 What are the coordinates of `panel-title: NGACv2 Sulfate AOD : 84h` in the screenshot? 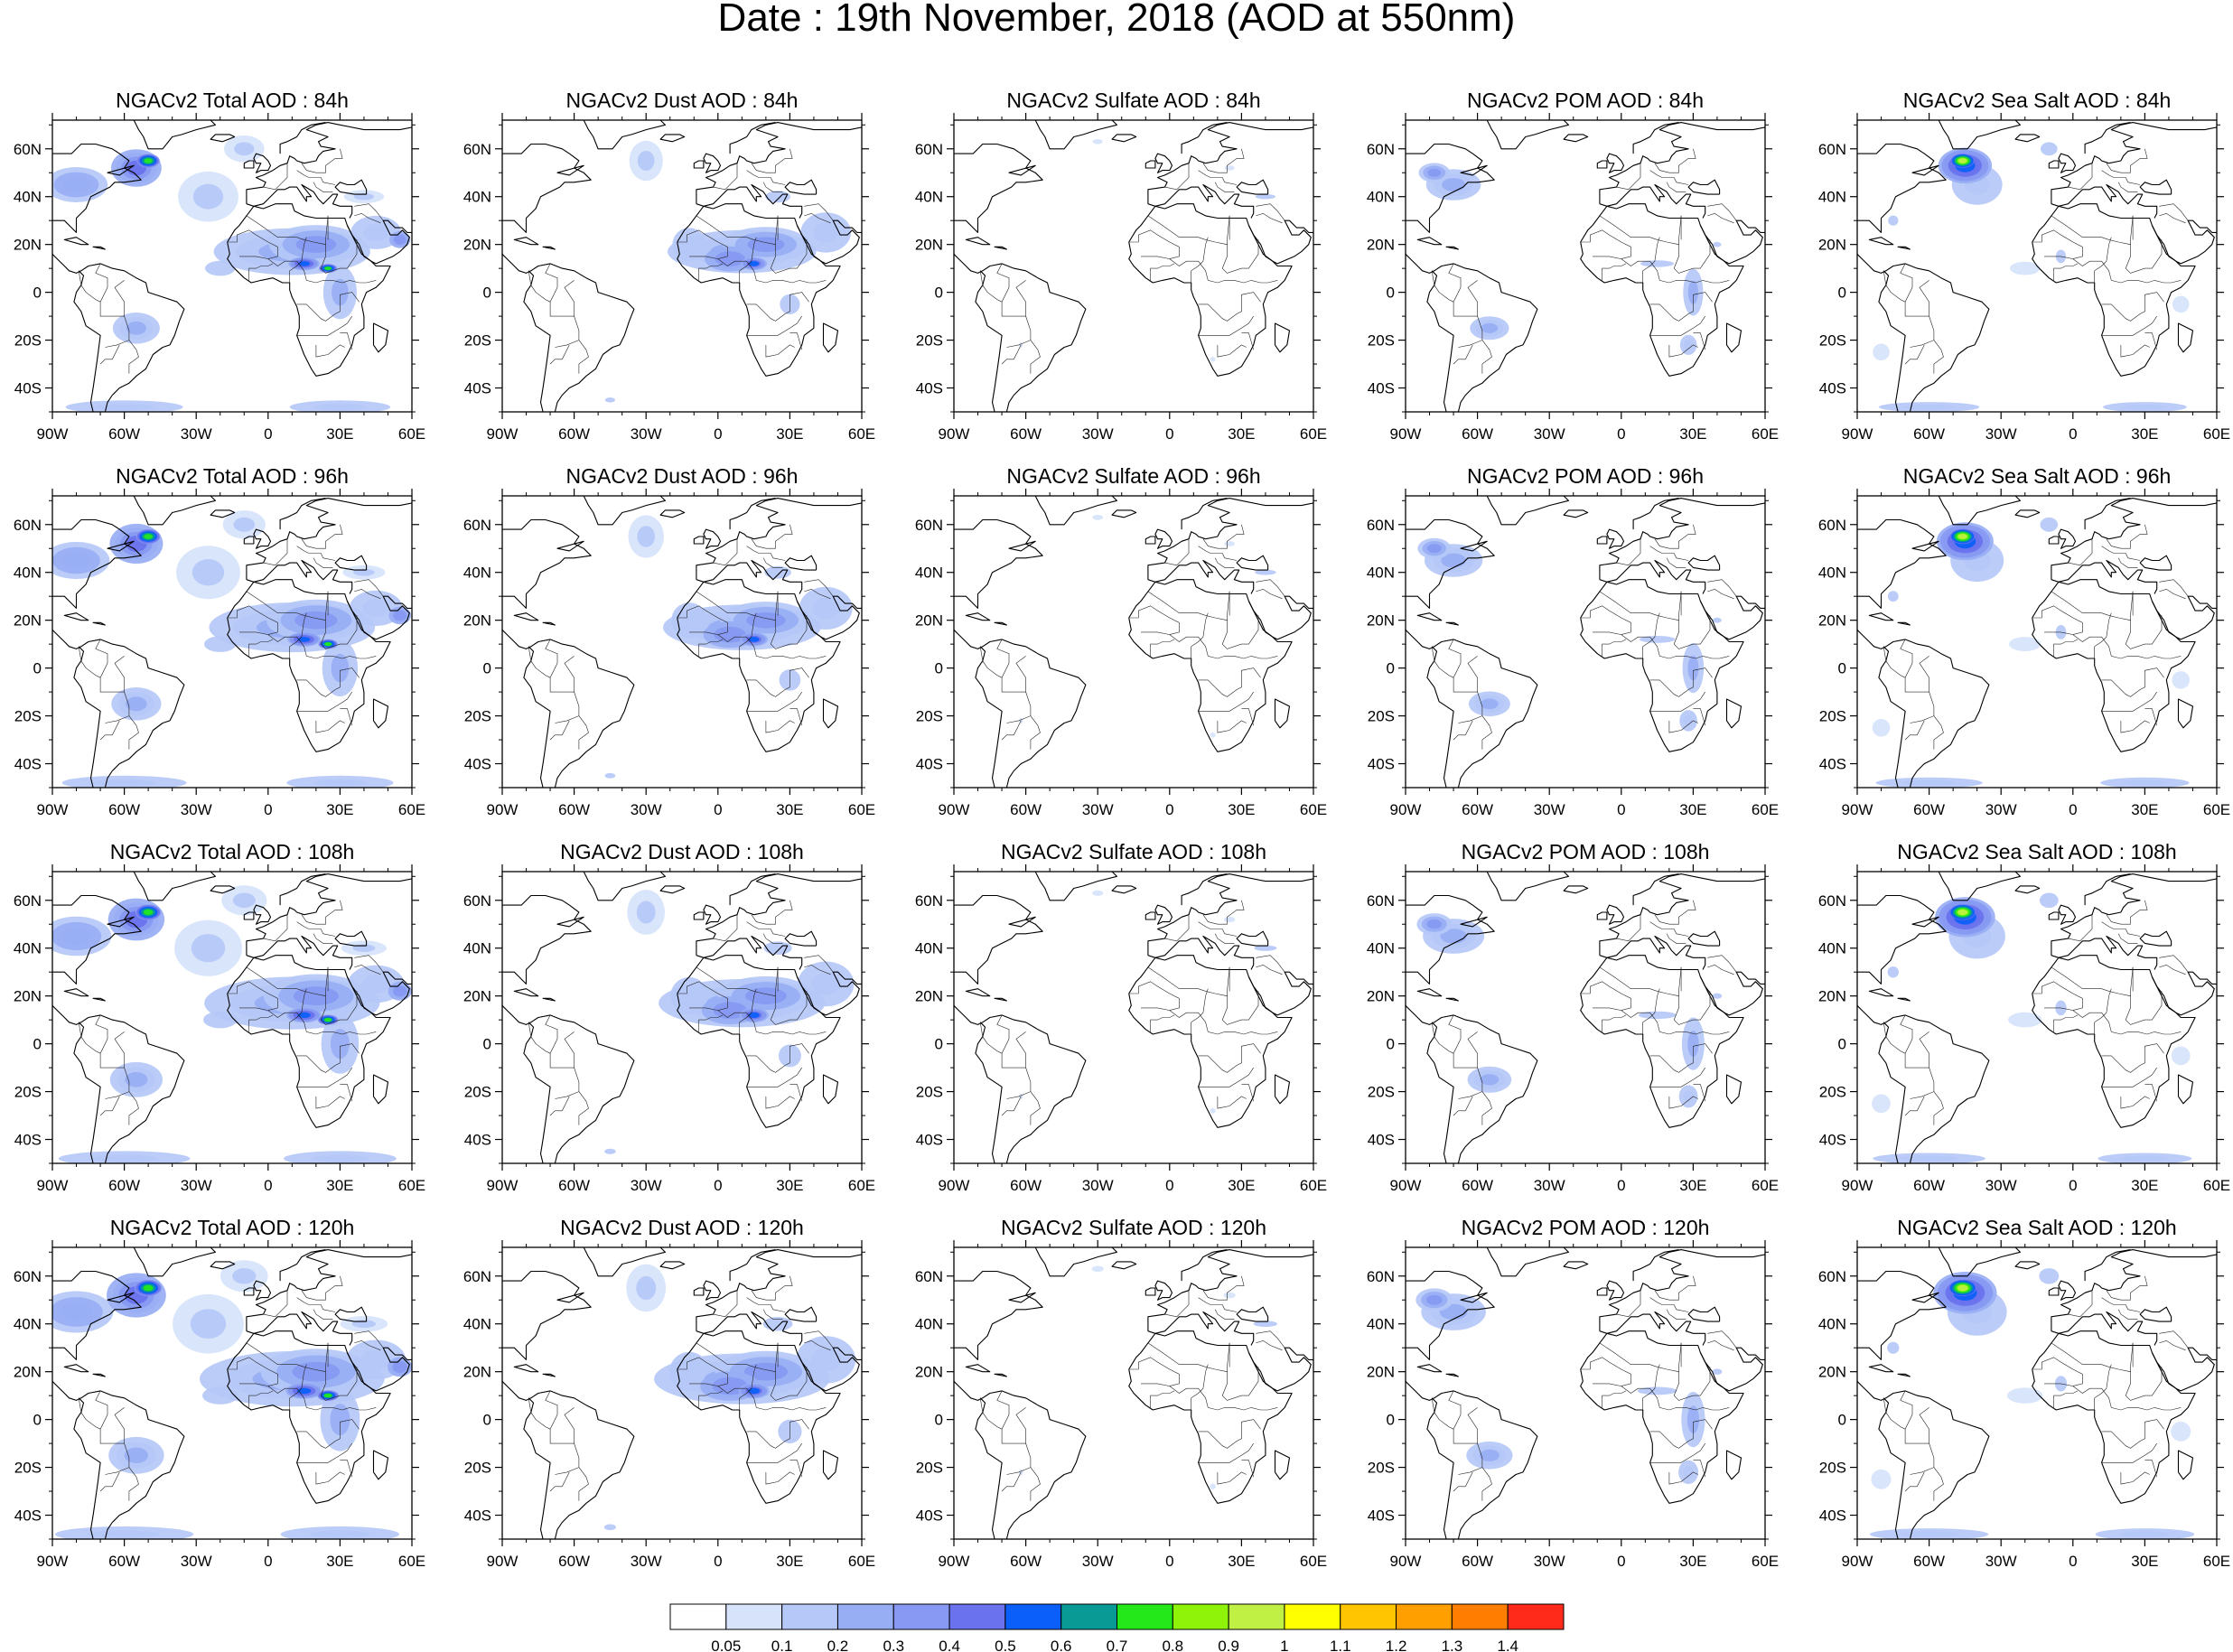 It's located at (1133, 100).